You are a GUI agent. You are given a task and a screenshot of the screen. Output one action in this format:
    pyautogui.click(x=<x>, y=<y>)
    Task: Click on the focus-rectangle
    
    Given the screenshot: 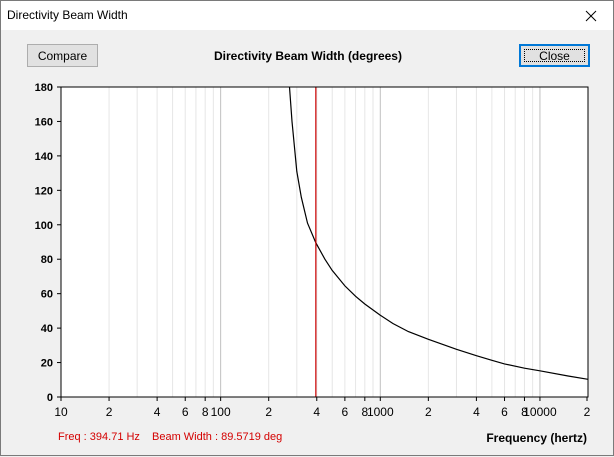 What is the action you would take?
    pyautogui.click(x=554, y=55)
    